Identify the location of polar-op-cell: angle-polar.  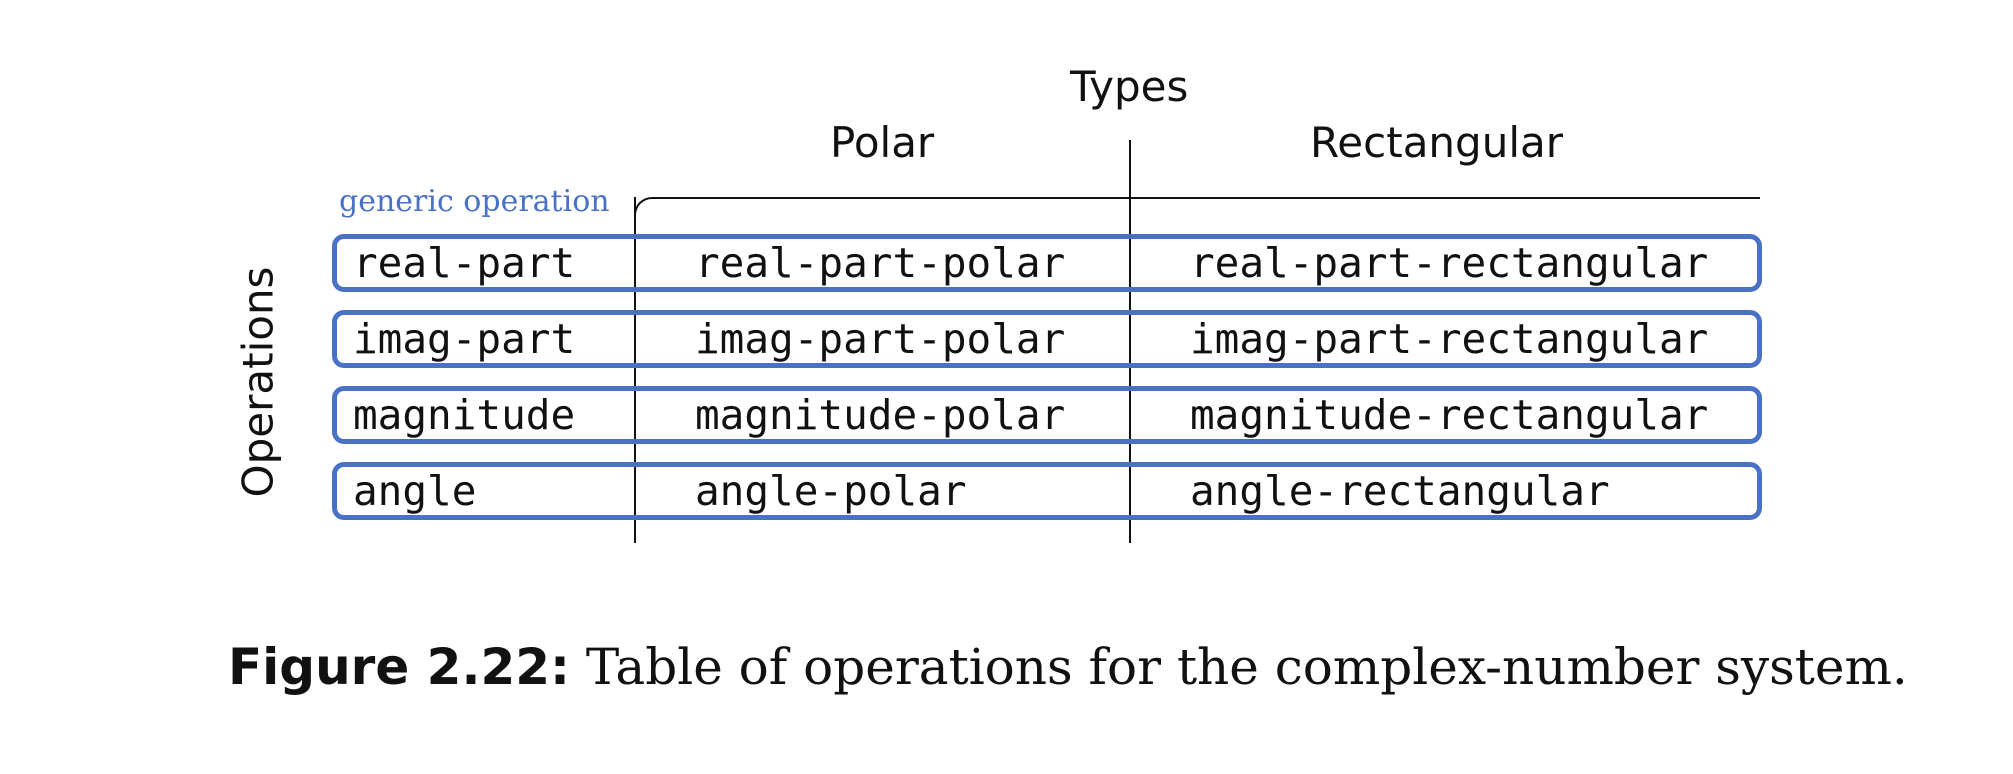
(831, 491).